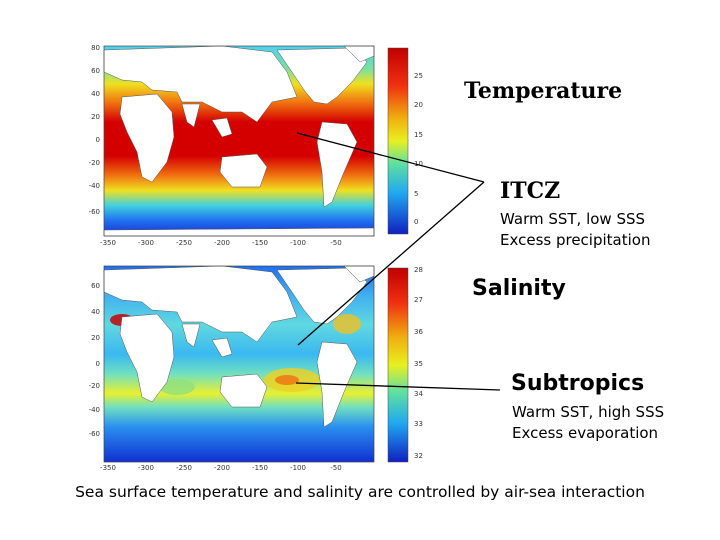  I want to click on sal-lat-tick: -60, so click(94, 434).